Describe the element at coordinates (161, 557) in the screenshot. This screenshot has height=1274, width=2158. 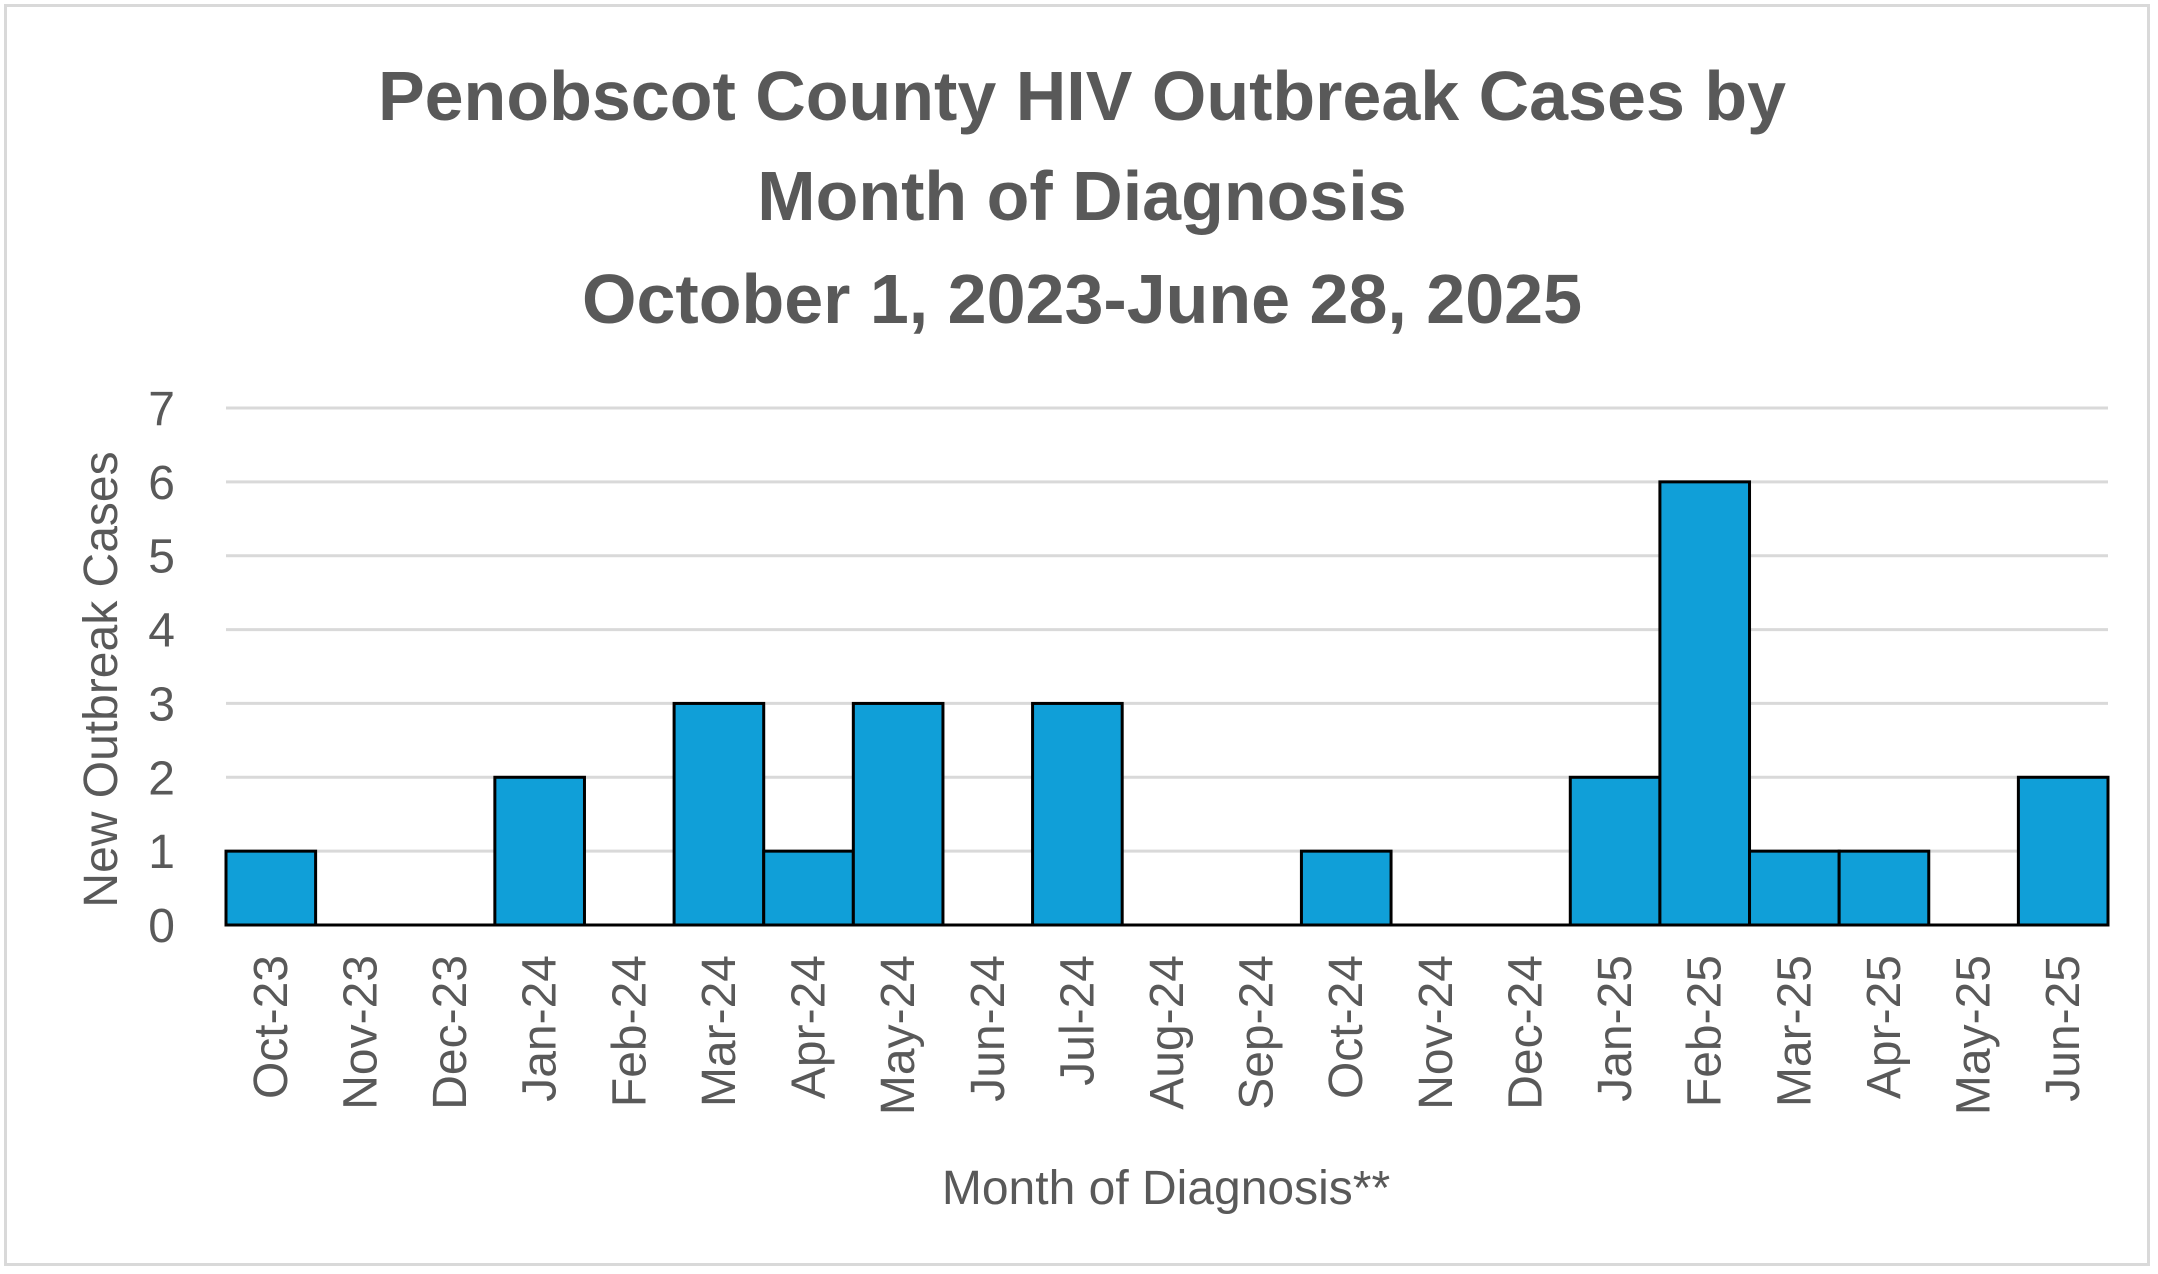
I see `y-tick-label-5: 5` at that location.